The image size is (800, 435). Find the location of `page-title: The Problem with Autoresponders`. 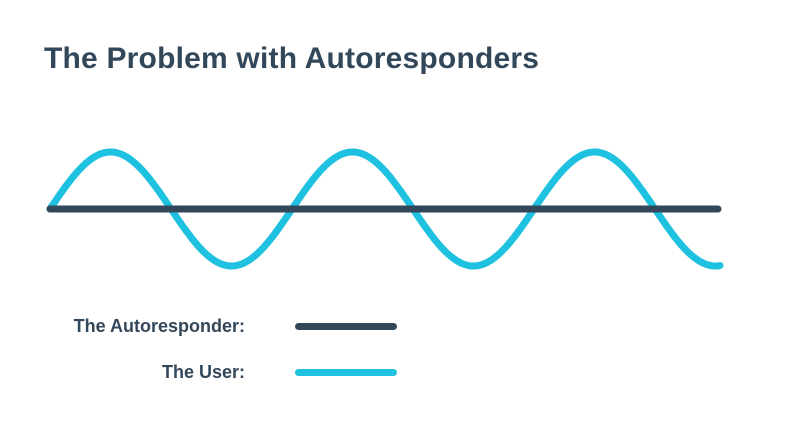

page-title: The Problem with Autoresponders is located at coordinates (292, 58).